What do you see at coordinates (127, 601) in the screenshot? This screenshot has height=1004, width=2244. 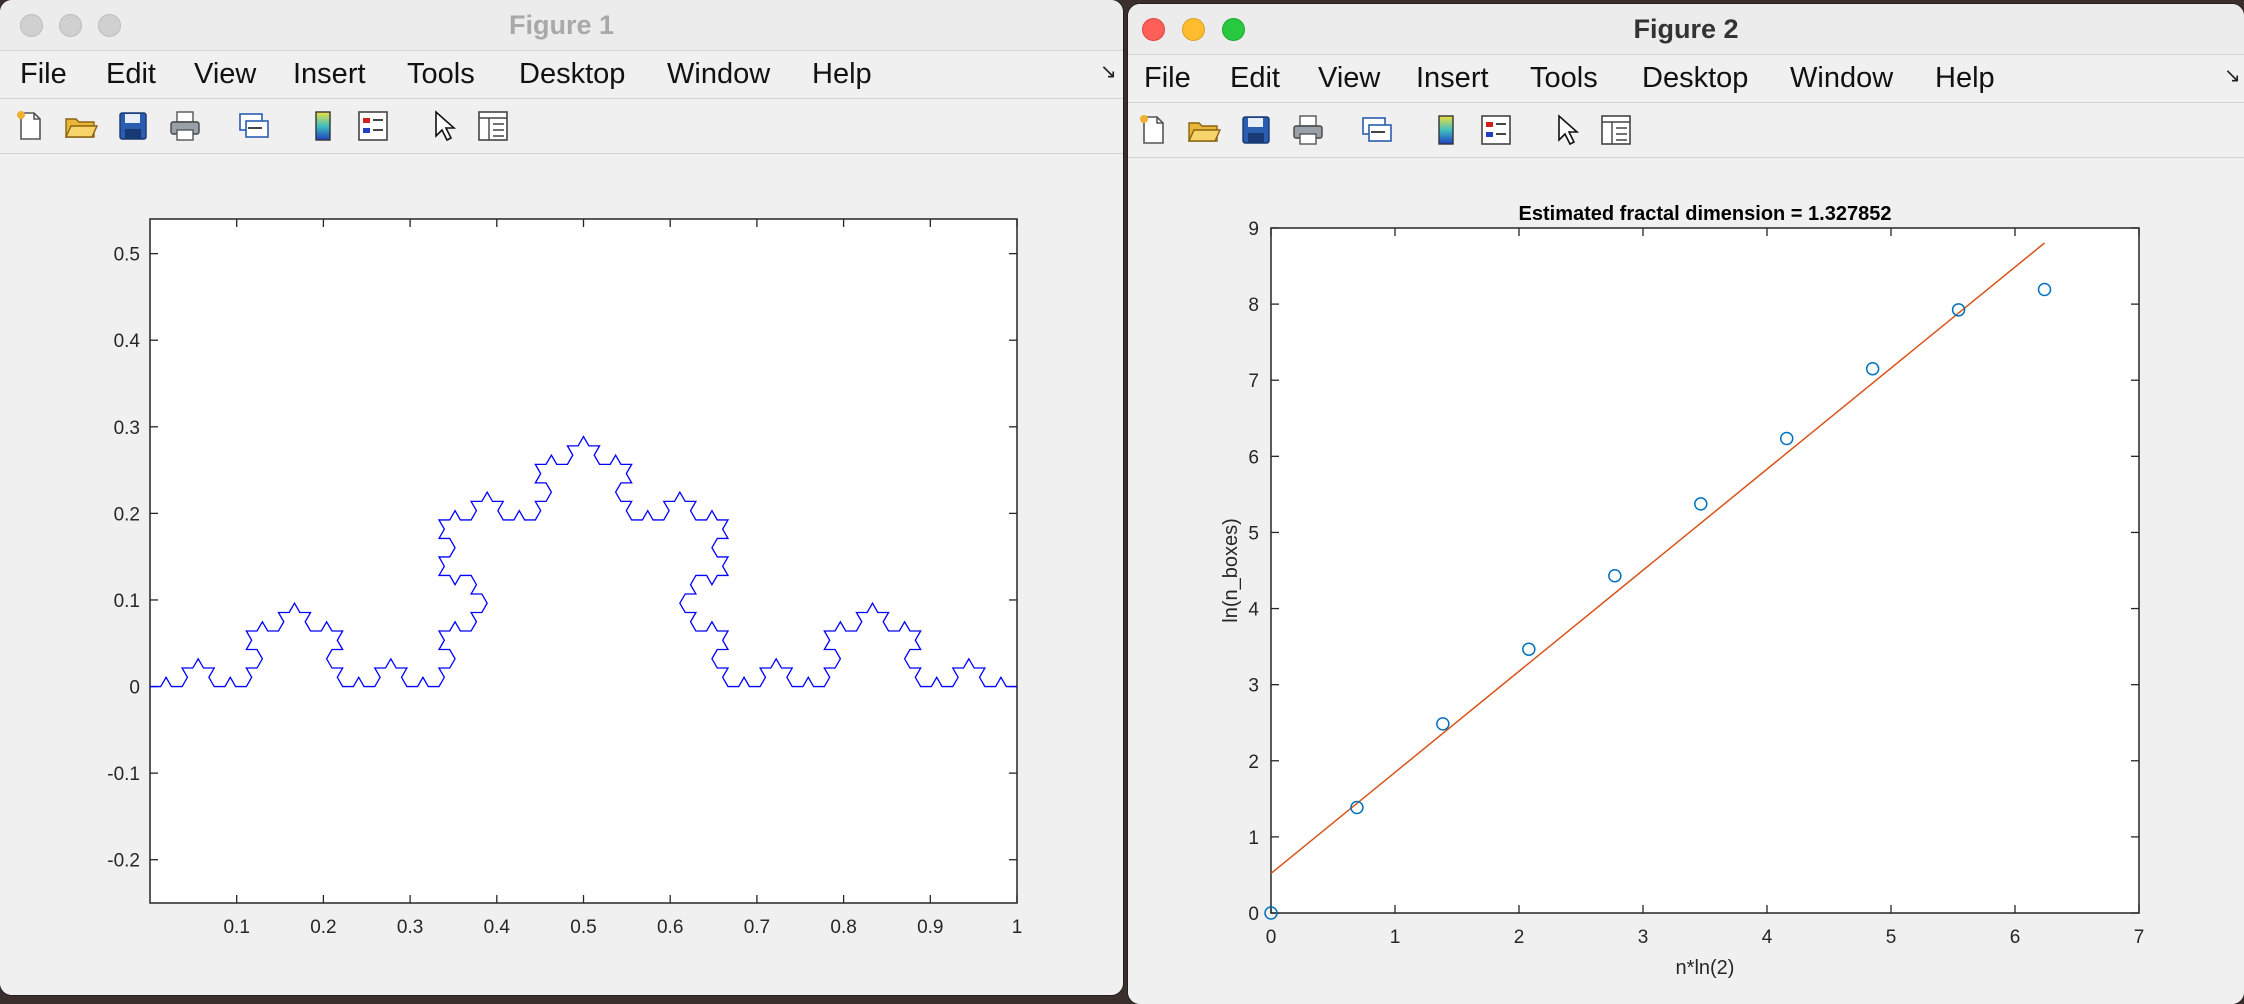 I see `y-tick-label: 0.1` at bounding box center [127, 601].